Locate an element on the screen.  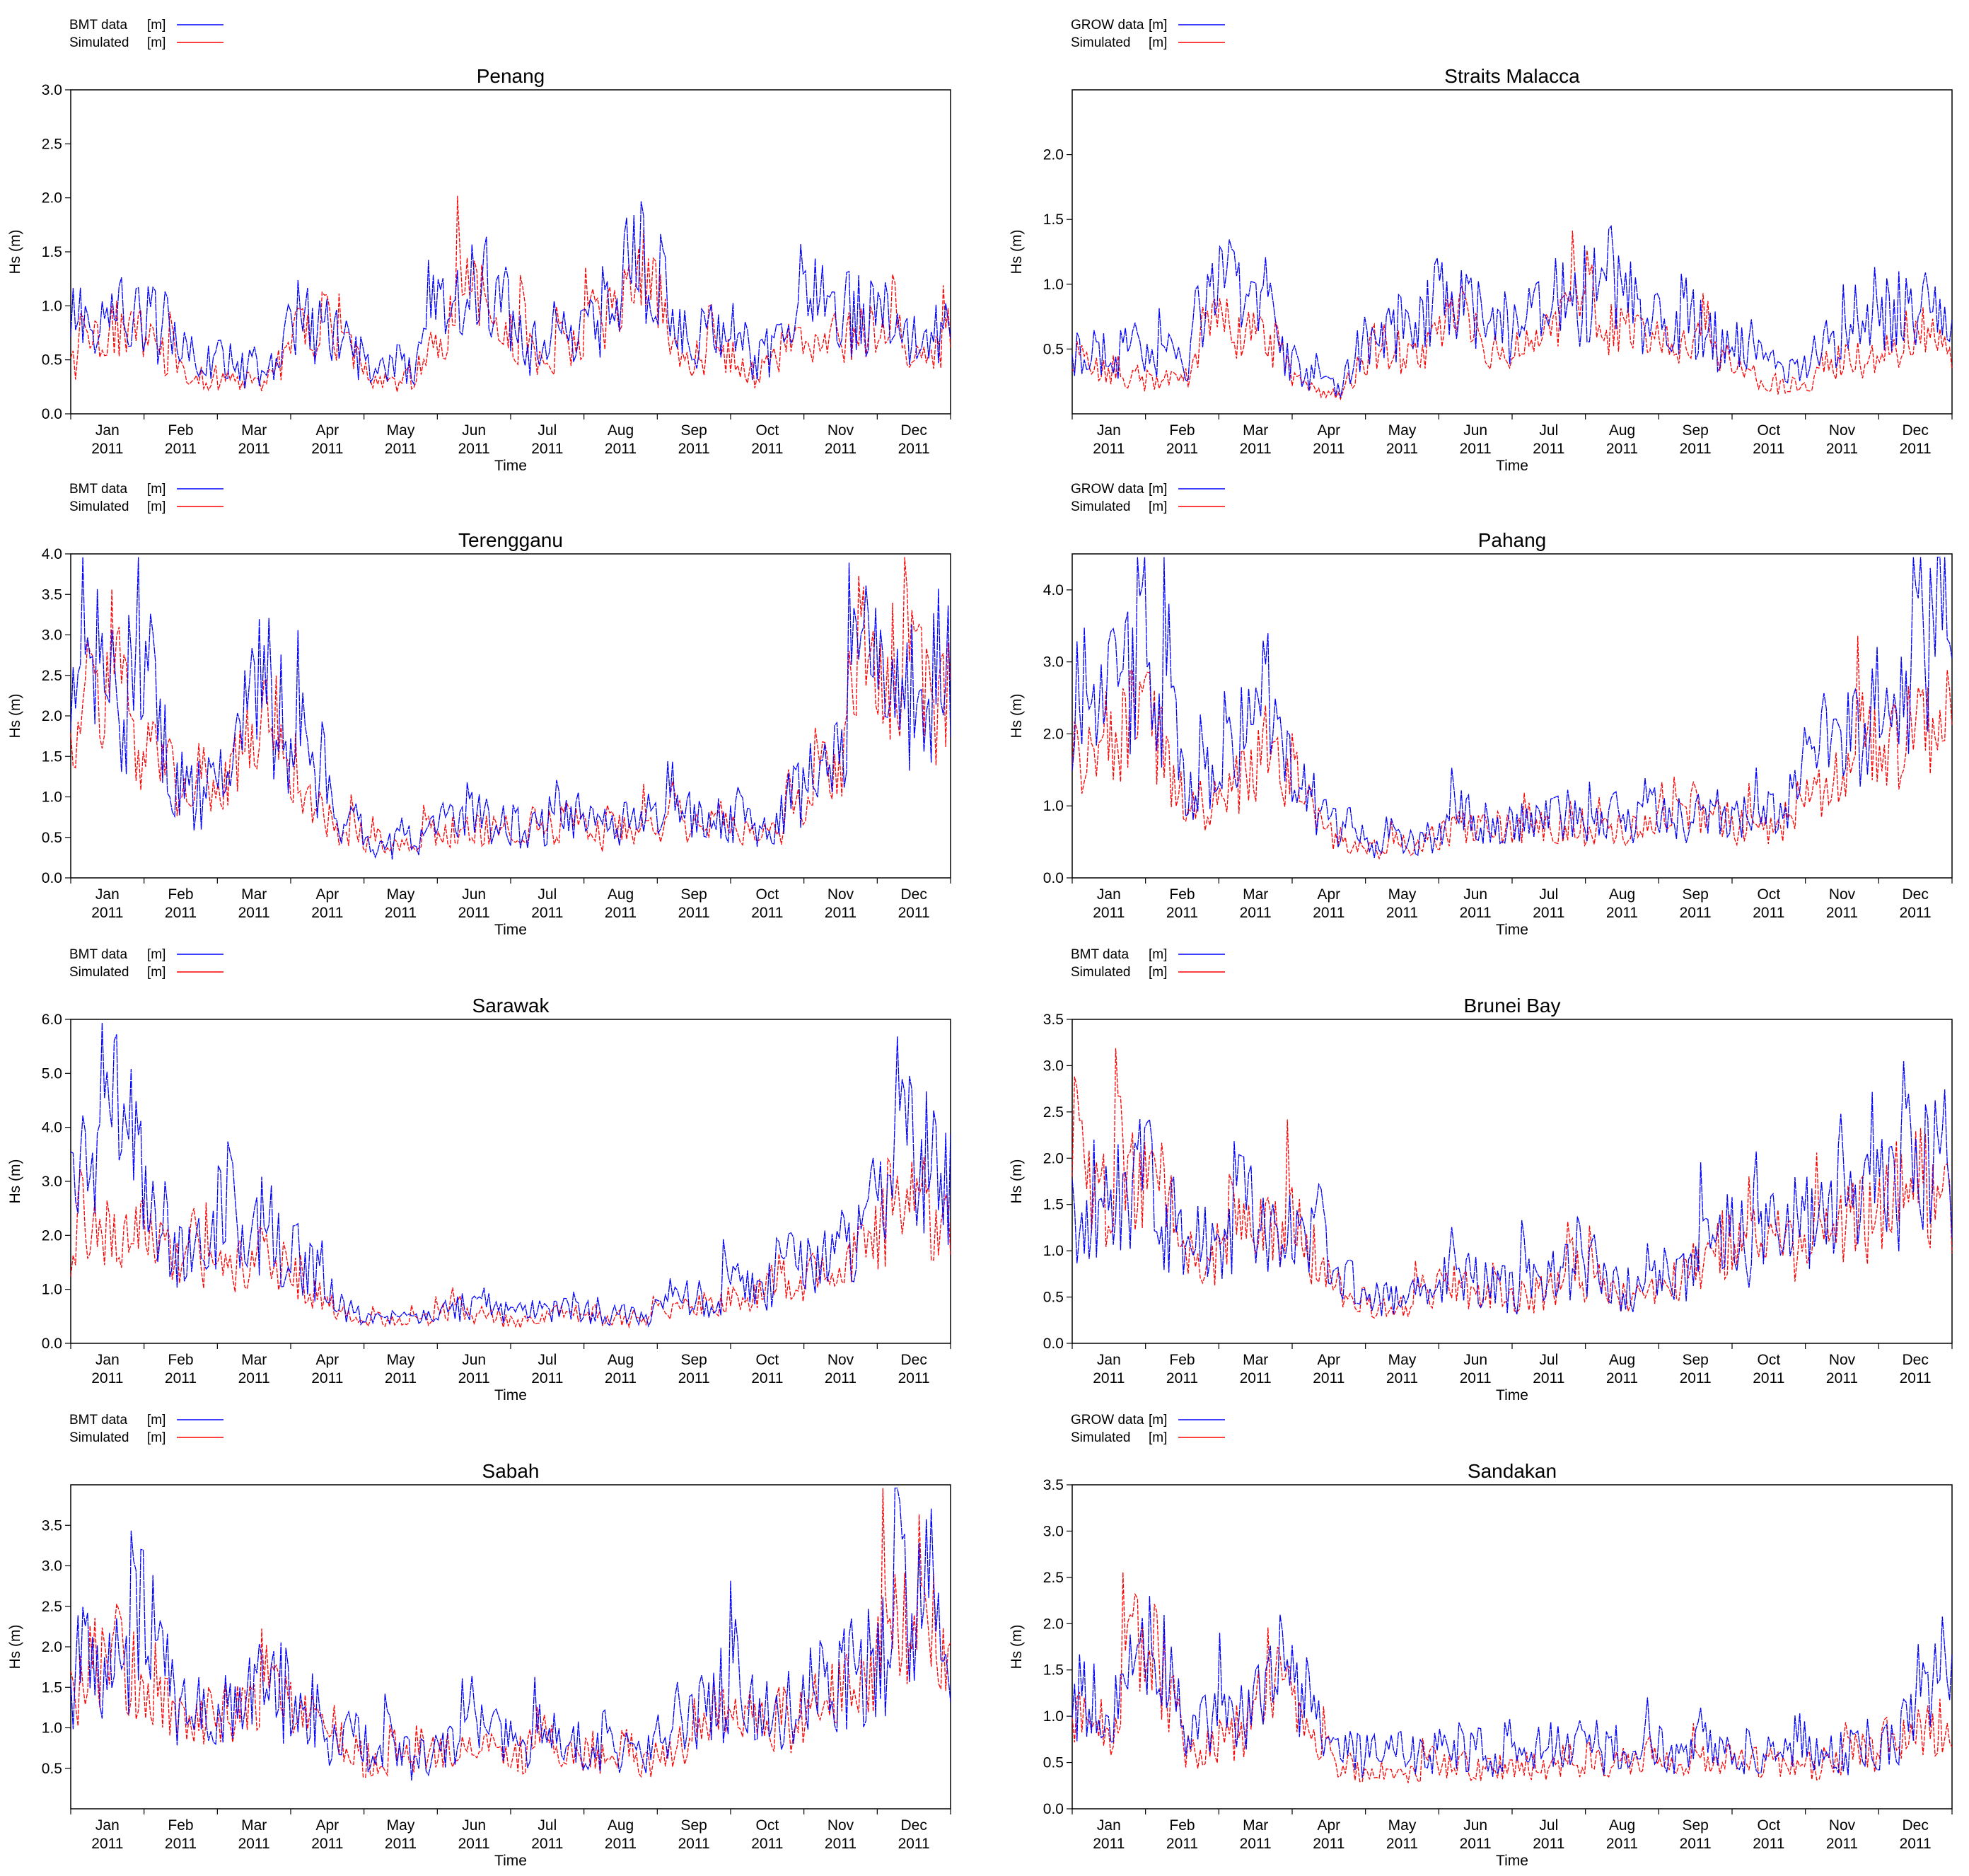
y-tick-label: 5.0 is located at coordinates (52, 1073).